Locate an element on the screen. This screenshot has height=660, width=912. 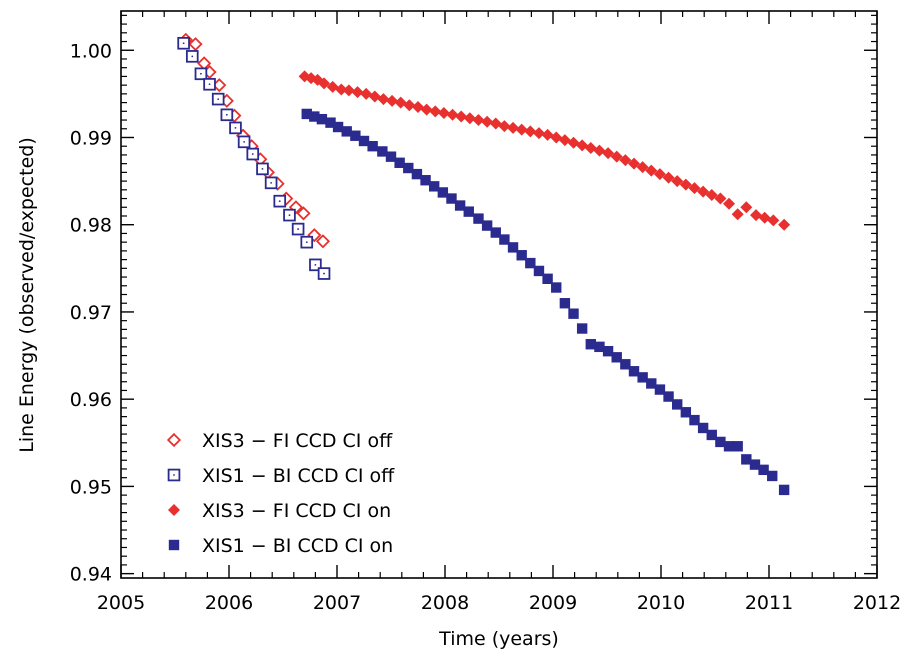
legend-label: XIS1 − BI CCD CI on is located at coordinates (297, 546).